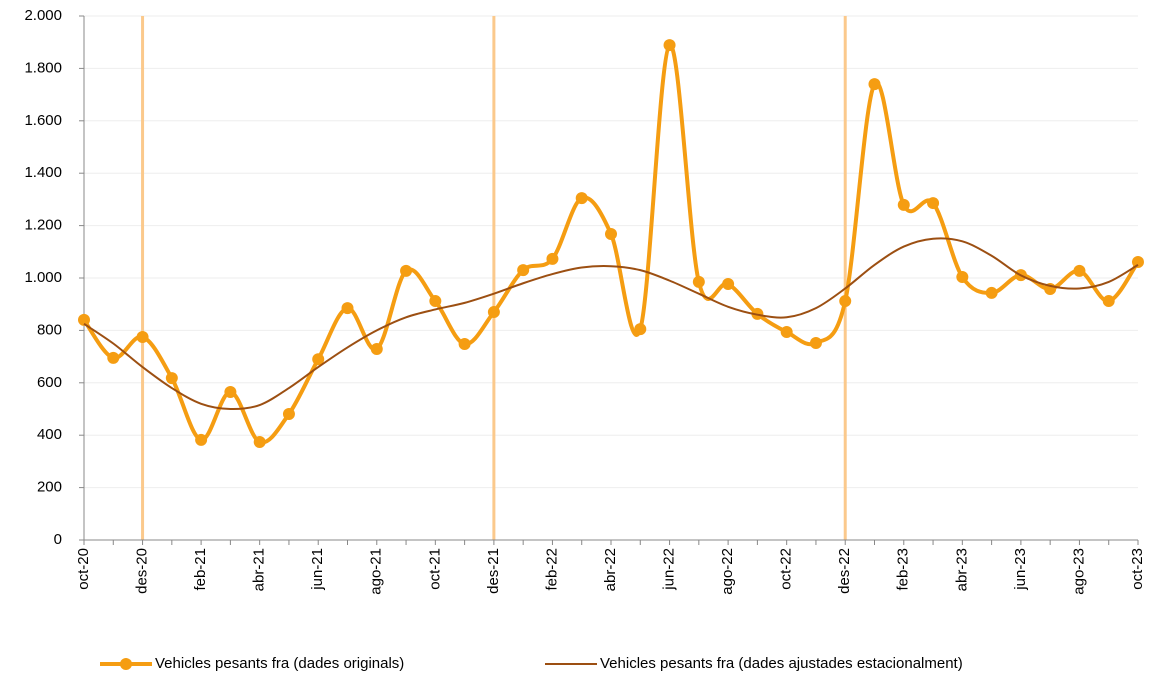 This screenshot has width=1157, height=684. I want to click on x-tick-label: ago-21, so click(376, 571).